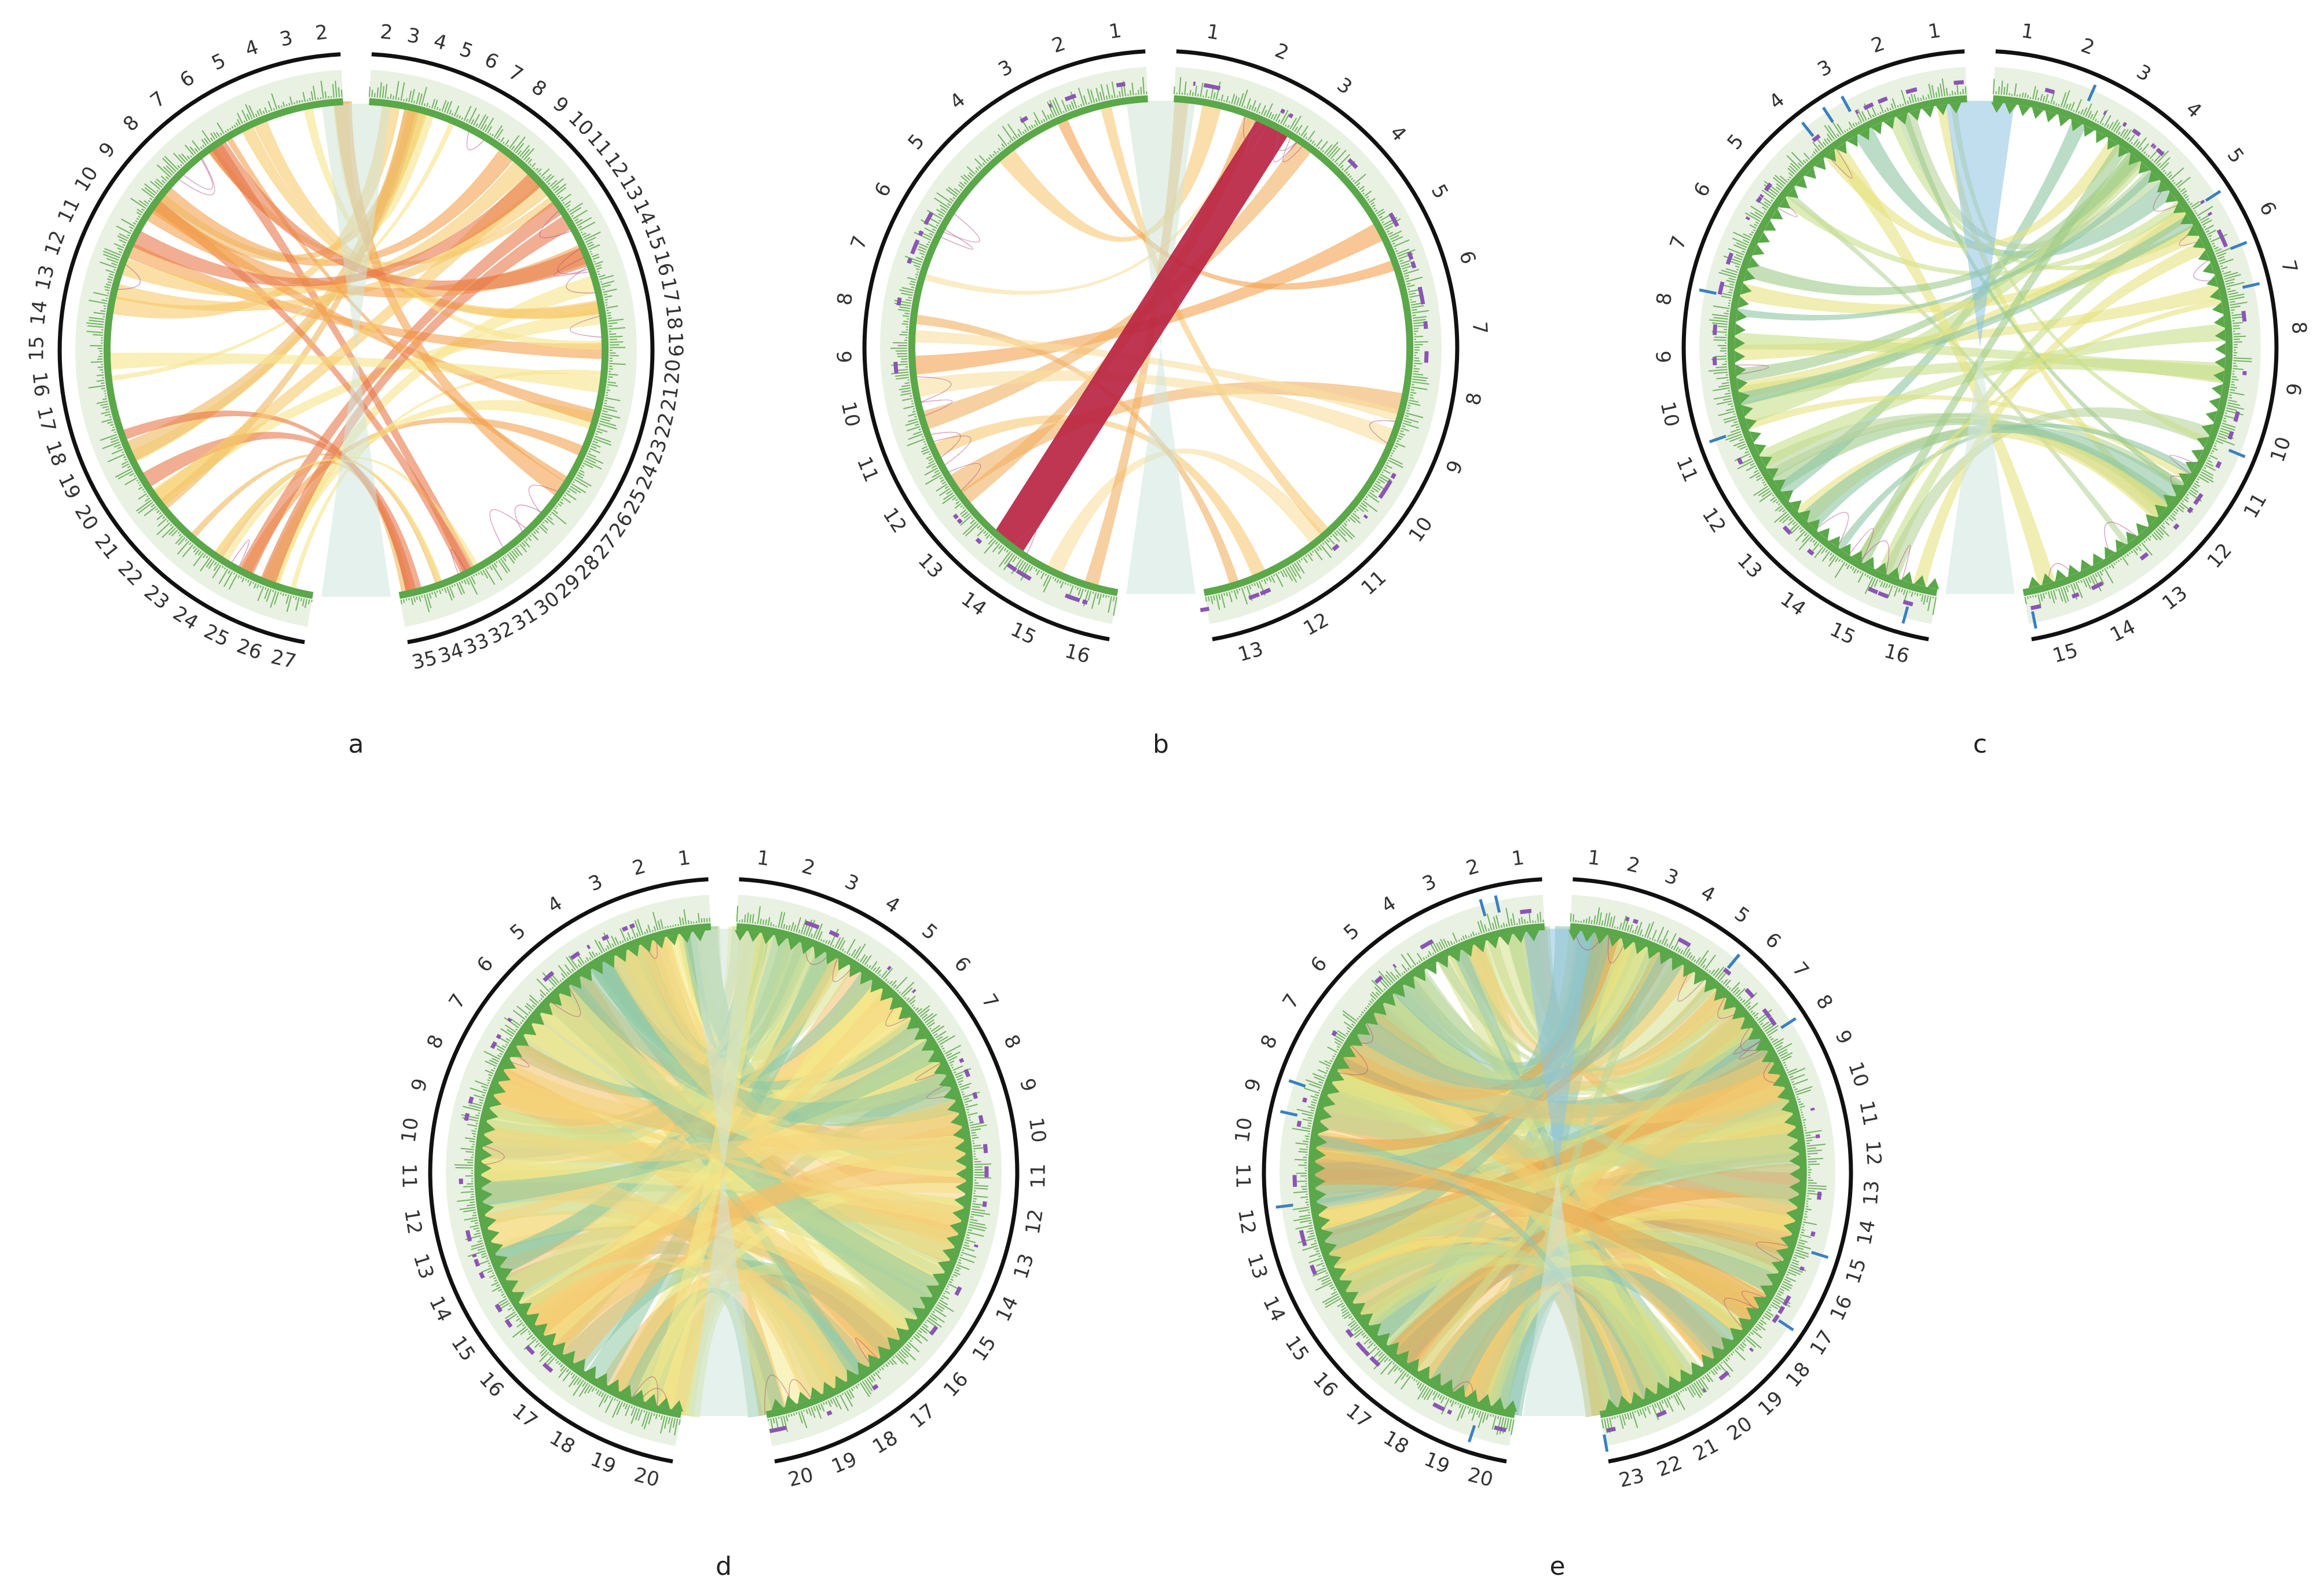 This screenshot has height=1595, width=2324. What do you see at coordinates (1631, 1479) in the screenshot?
I see `chromosome-tick-label: 23` at bounding box center [1631, 1479].